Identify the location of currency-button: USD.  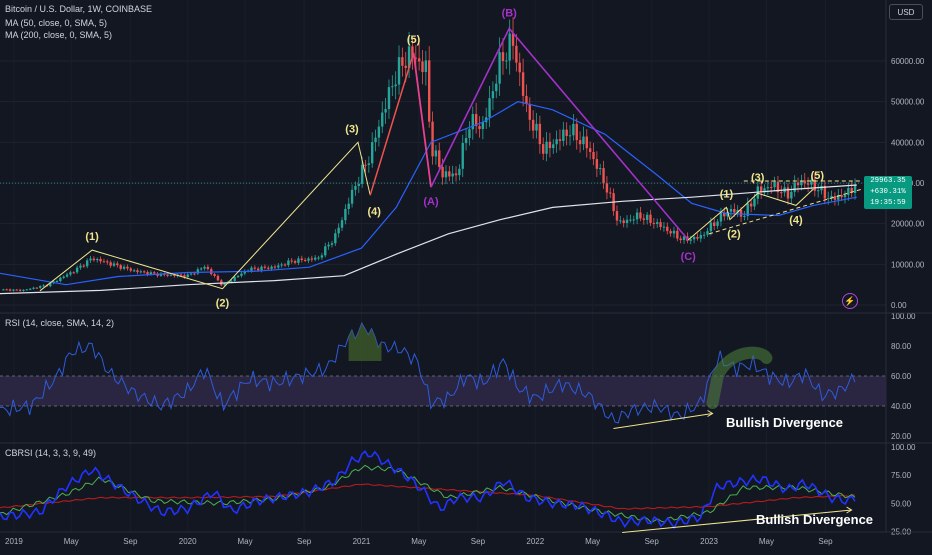
(906, 12).